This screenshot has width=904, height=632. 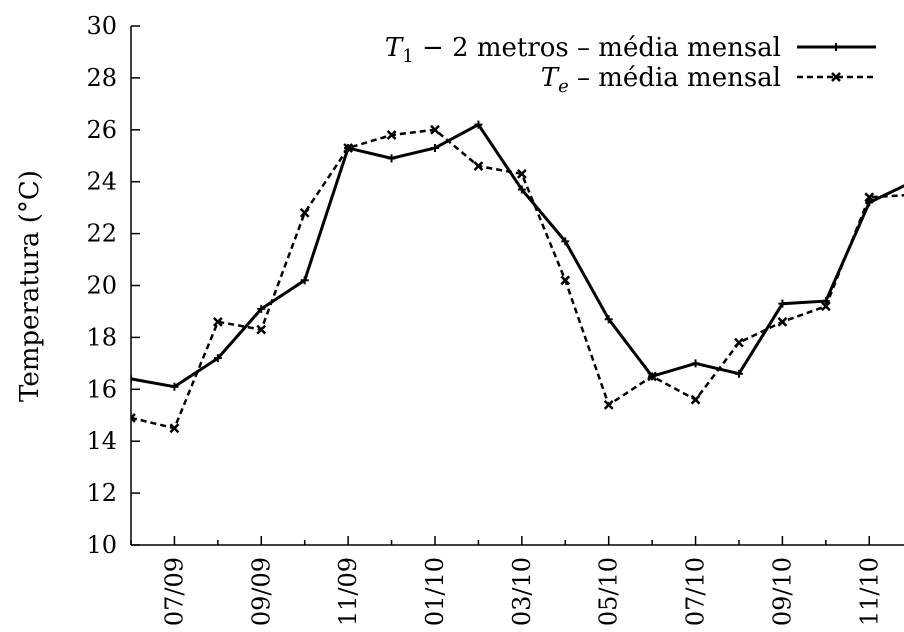 I want to click on legend-item-2: Te – média mensal, so click(x=708, y=80).